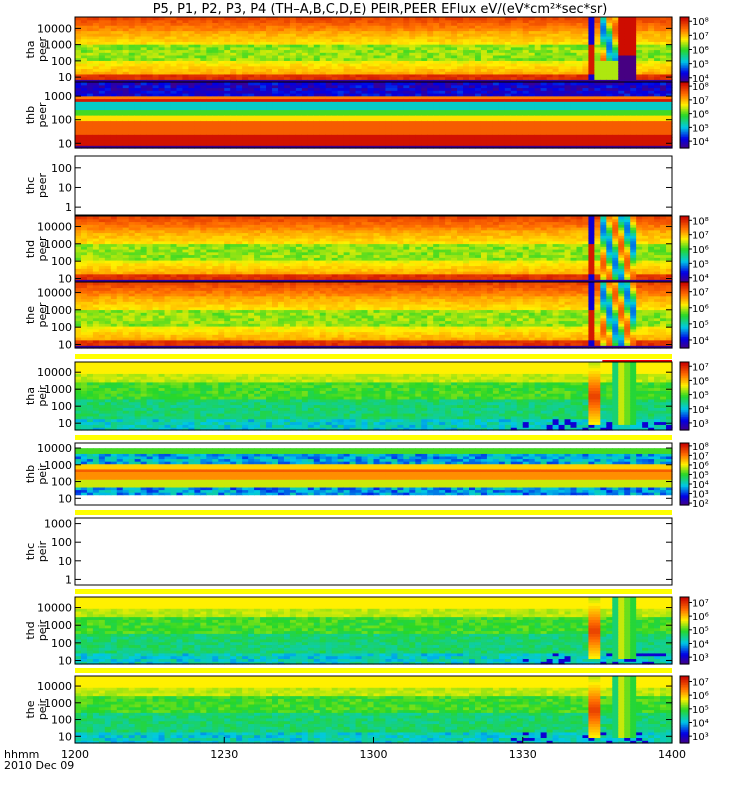 The width and height of the screenshot is (750, 800). I want to click on colorbar-cell, so click(684, 21).